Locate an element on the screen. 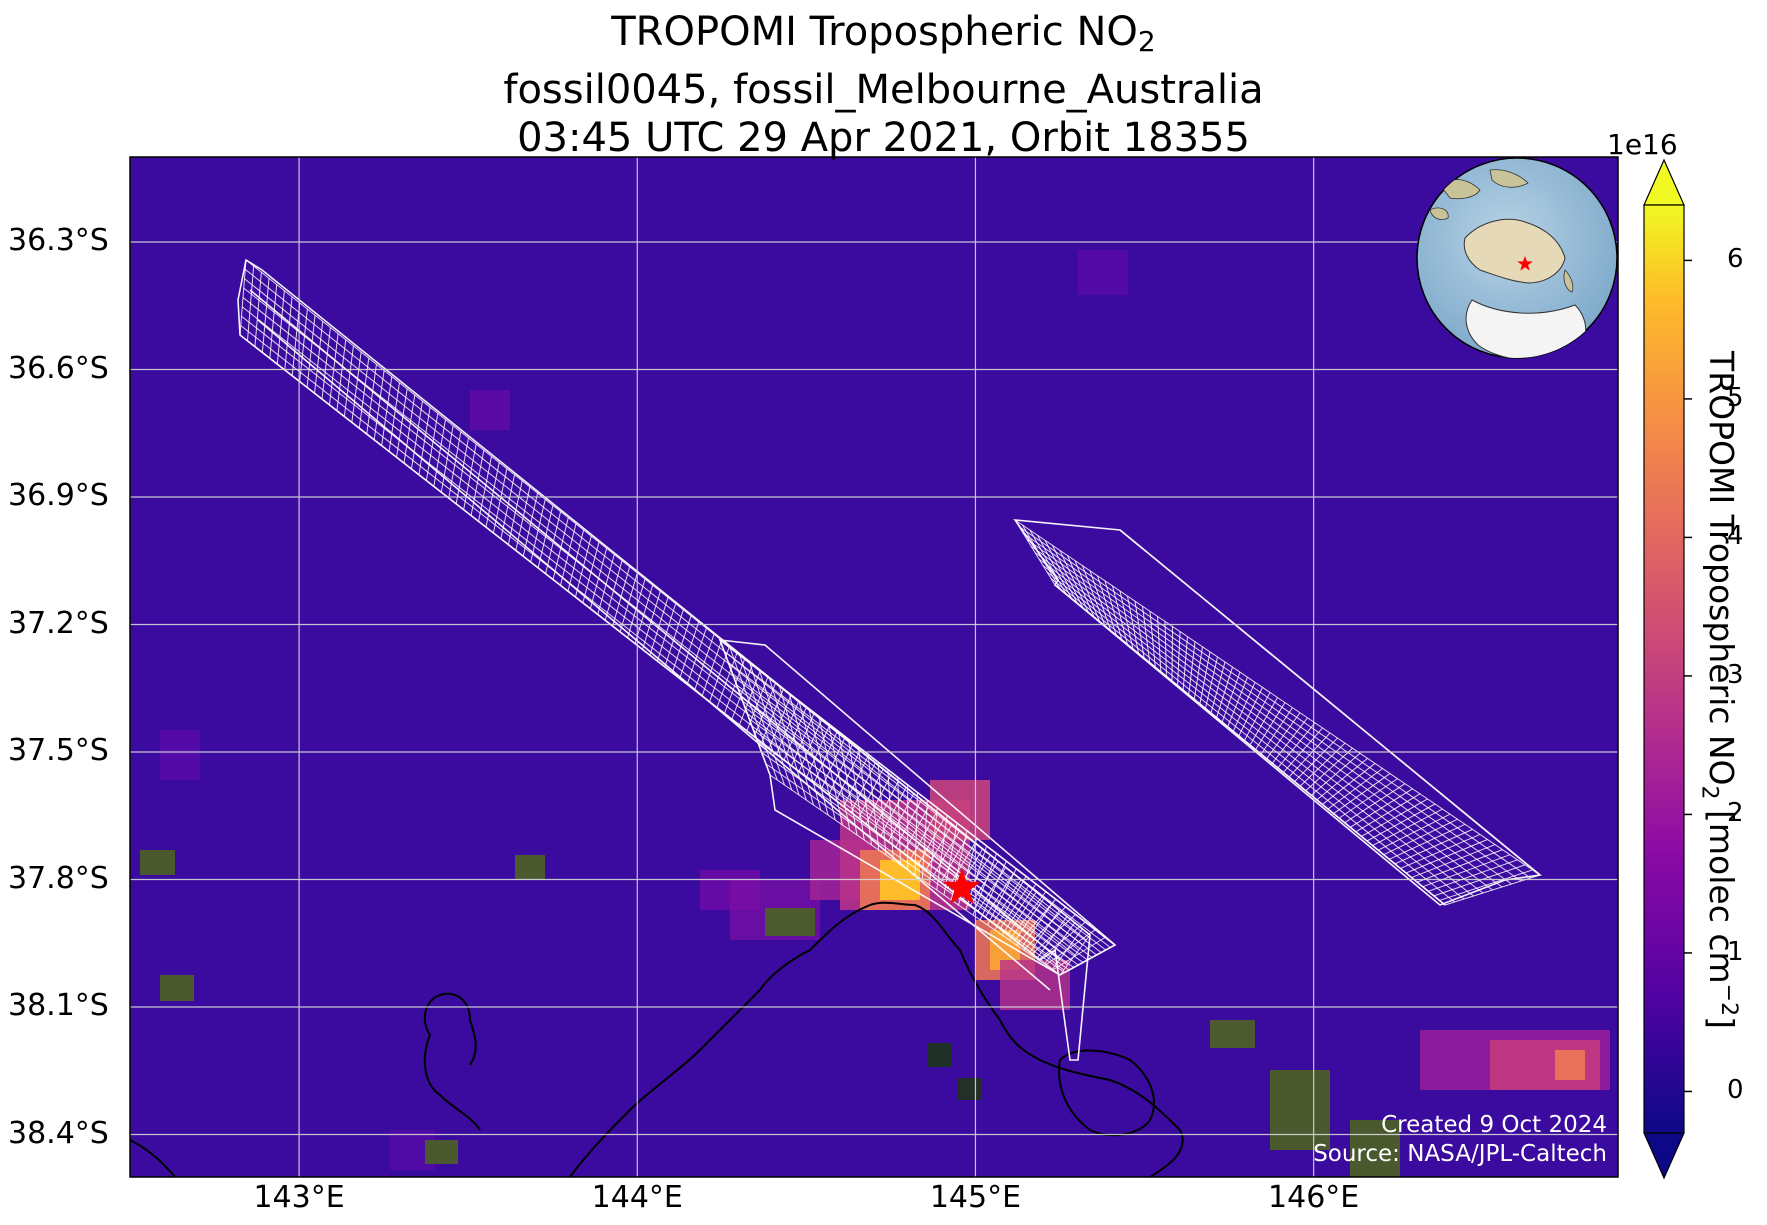 The height and width of the screenshot is (1225, 1767). lat-tick-label: 38.4°S is located at coordinates (58, 1133).